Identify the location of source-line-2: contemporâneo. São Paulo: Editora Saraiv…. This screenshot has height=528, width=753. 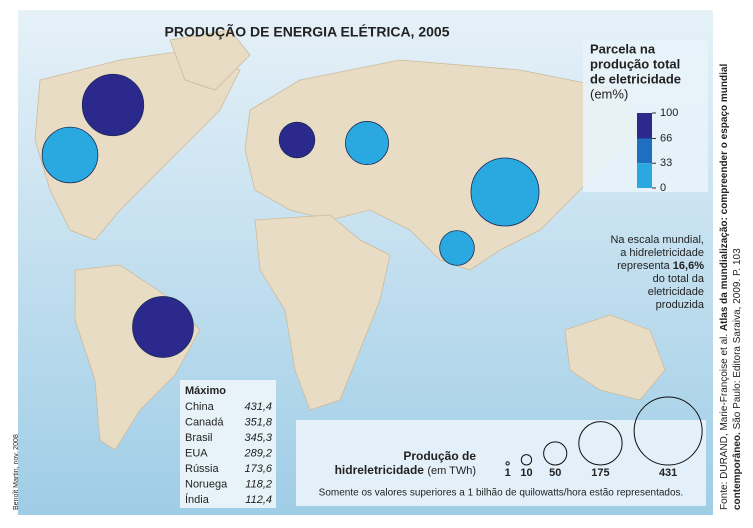
(737, 379).